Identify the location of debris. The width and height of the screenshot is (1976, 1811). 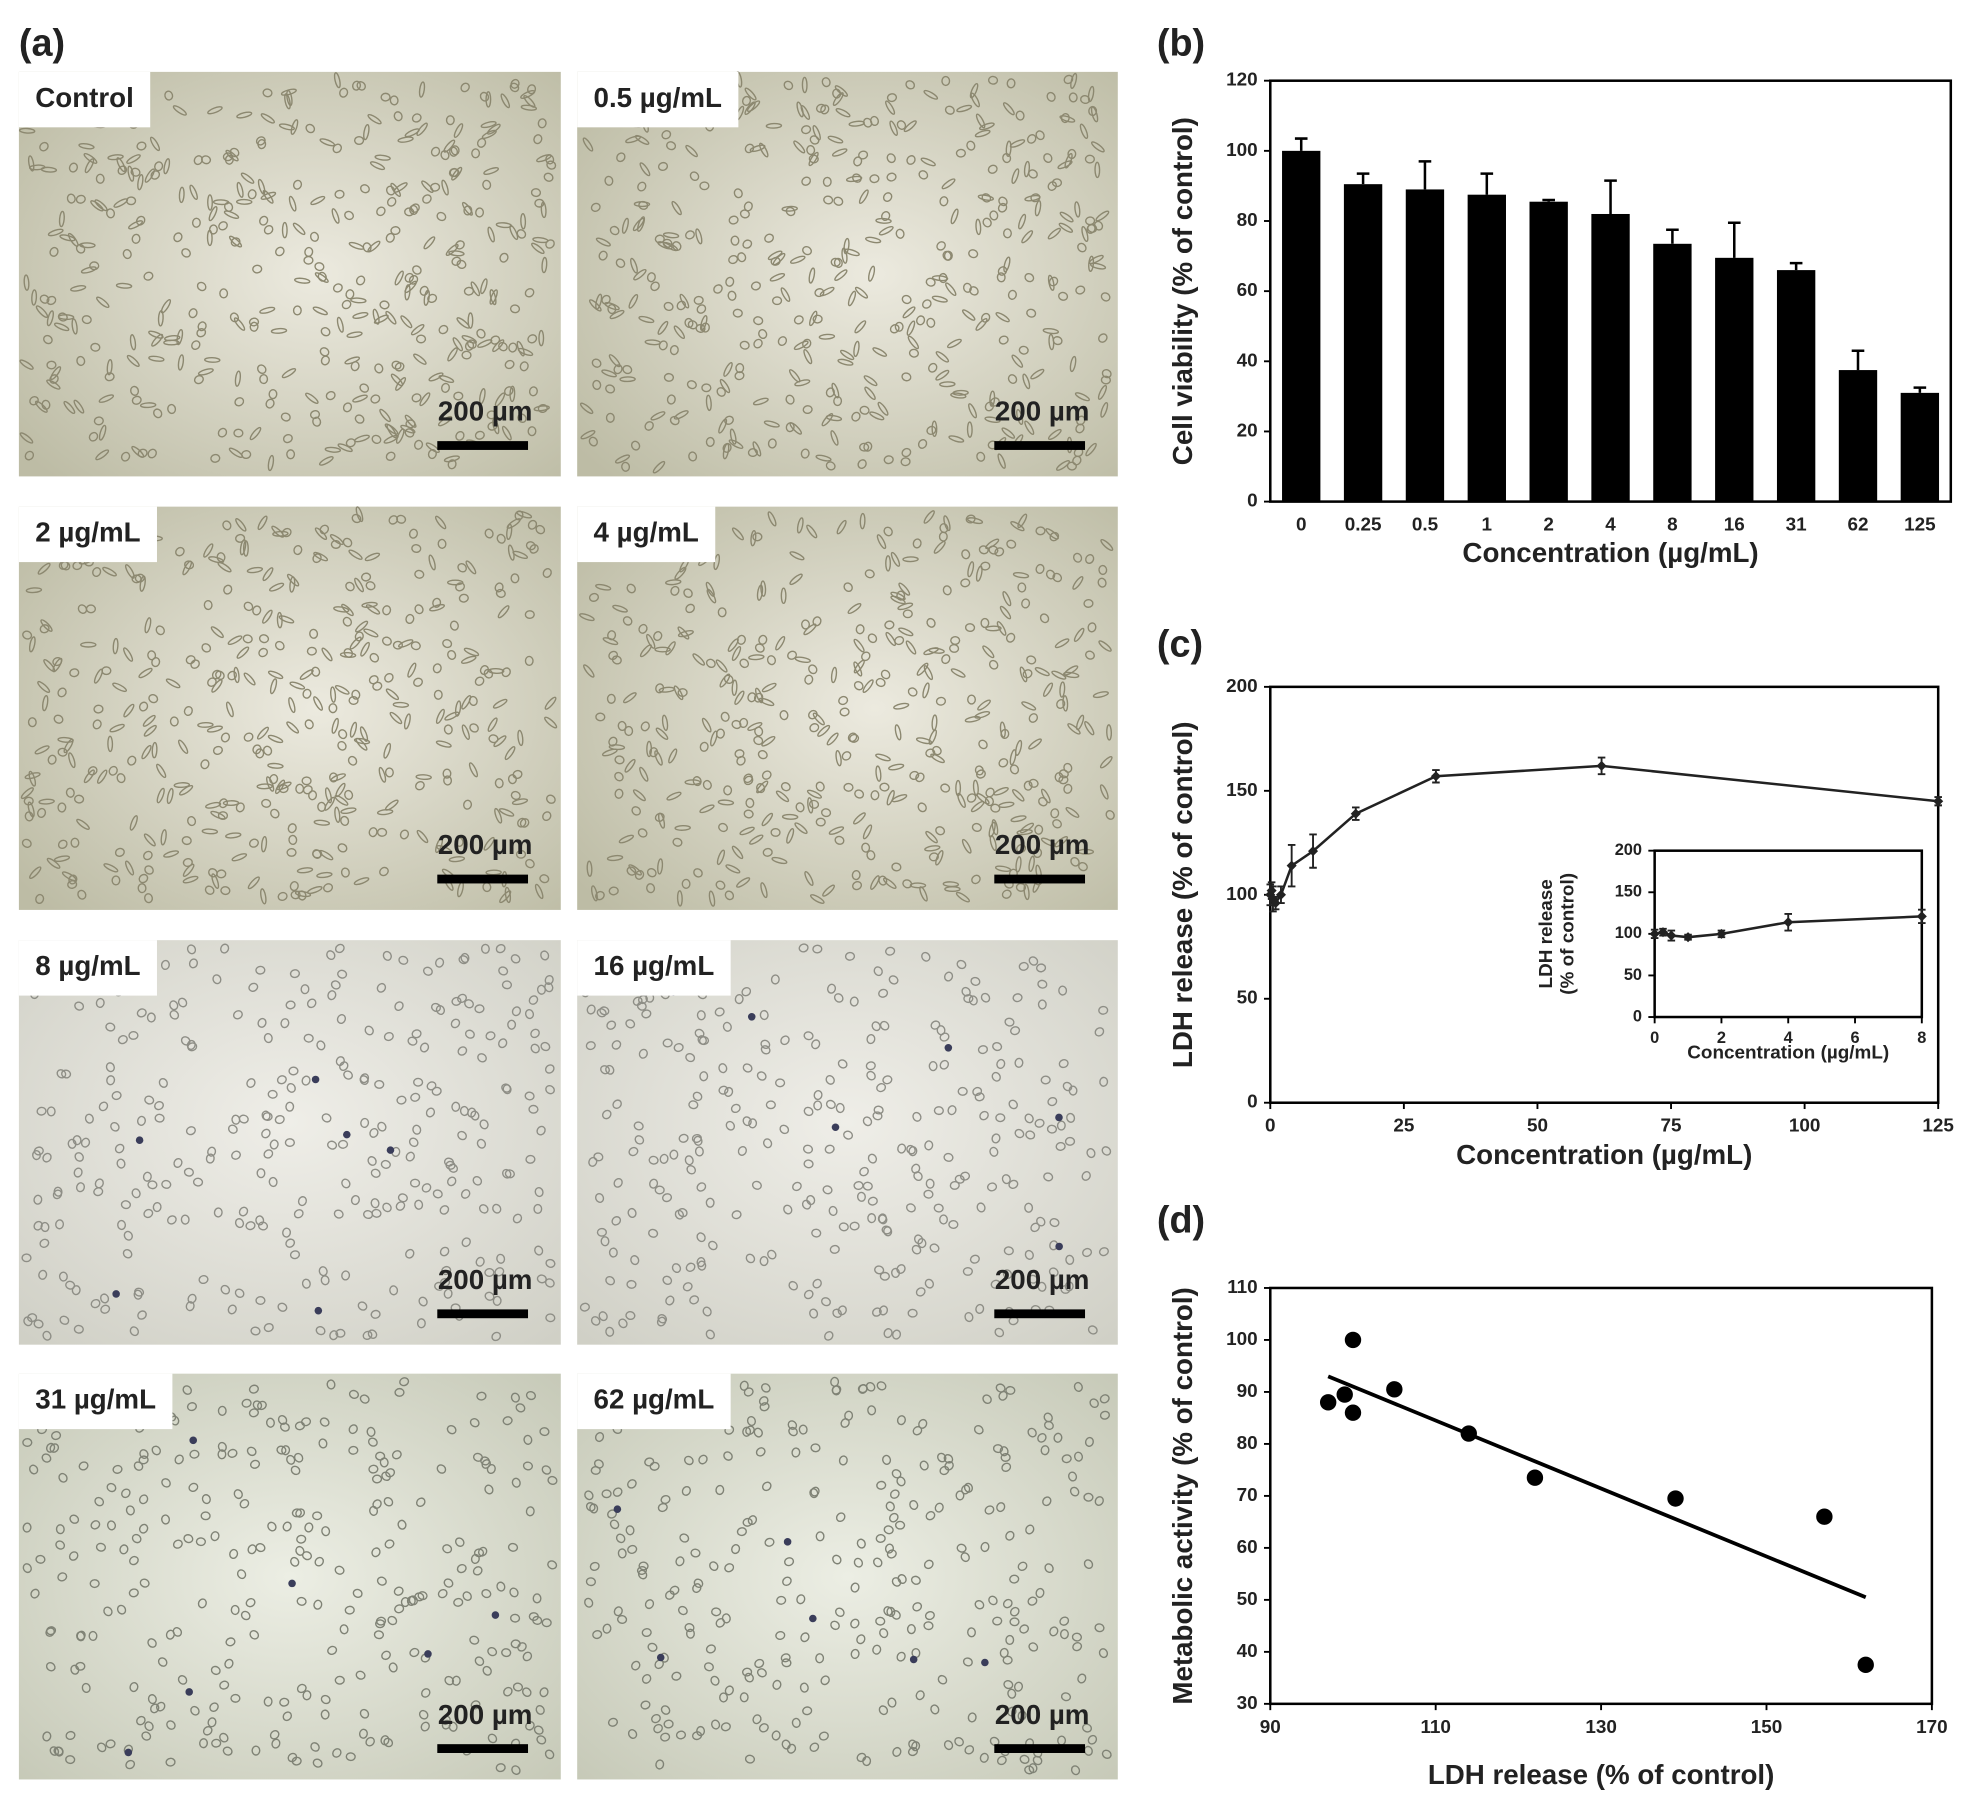
(193, 1440).